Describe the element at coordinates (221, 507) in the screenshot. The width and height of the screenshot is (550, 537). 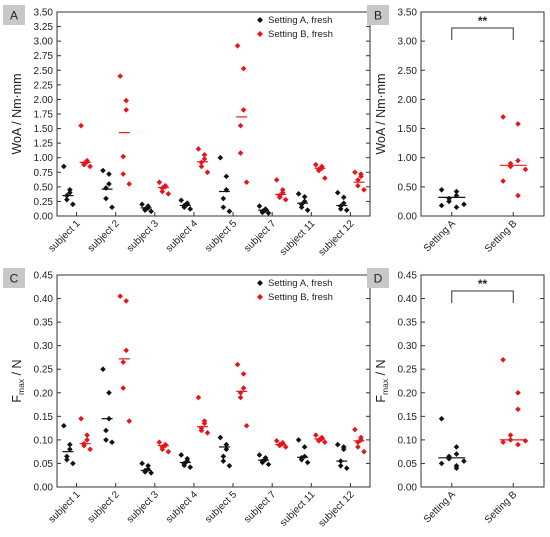
I see `x-tick-label: subject 5` at that location.